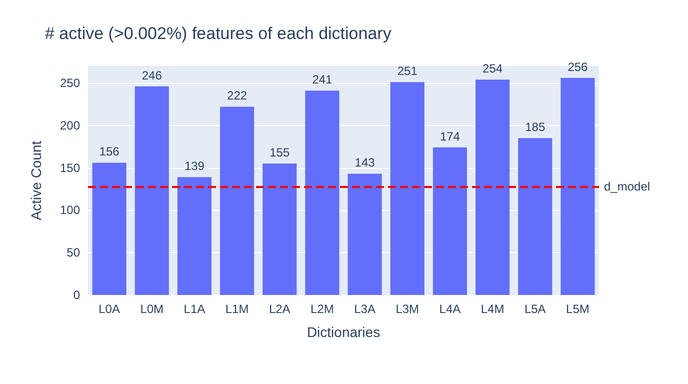 This screenshot has width=688, height=384. Describe the element at coordinates (407, 71) in the screenshot. I see `data-label: 251` at that location.